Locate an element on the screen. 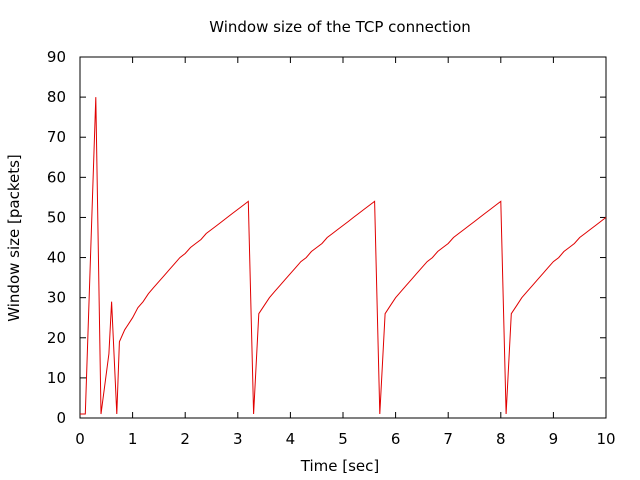 The height and width of the screenshot is (480, 640). y-tick-label: 10 is located at coordinates (56, 378).